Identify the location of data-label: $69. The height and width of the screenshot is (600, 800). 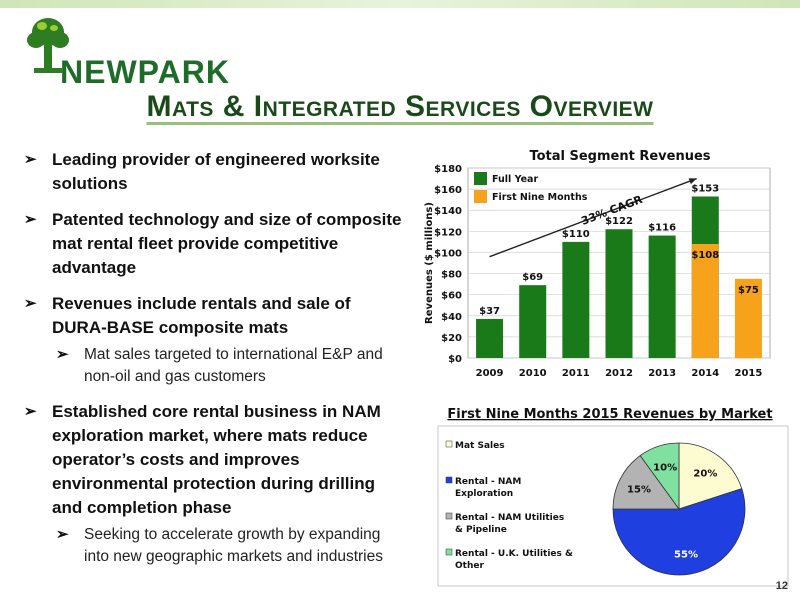
(532, 277).